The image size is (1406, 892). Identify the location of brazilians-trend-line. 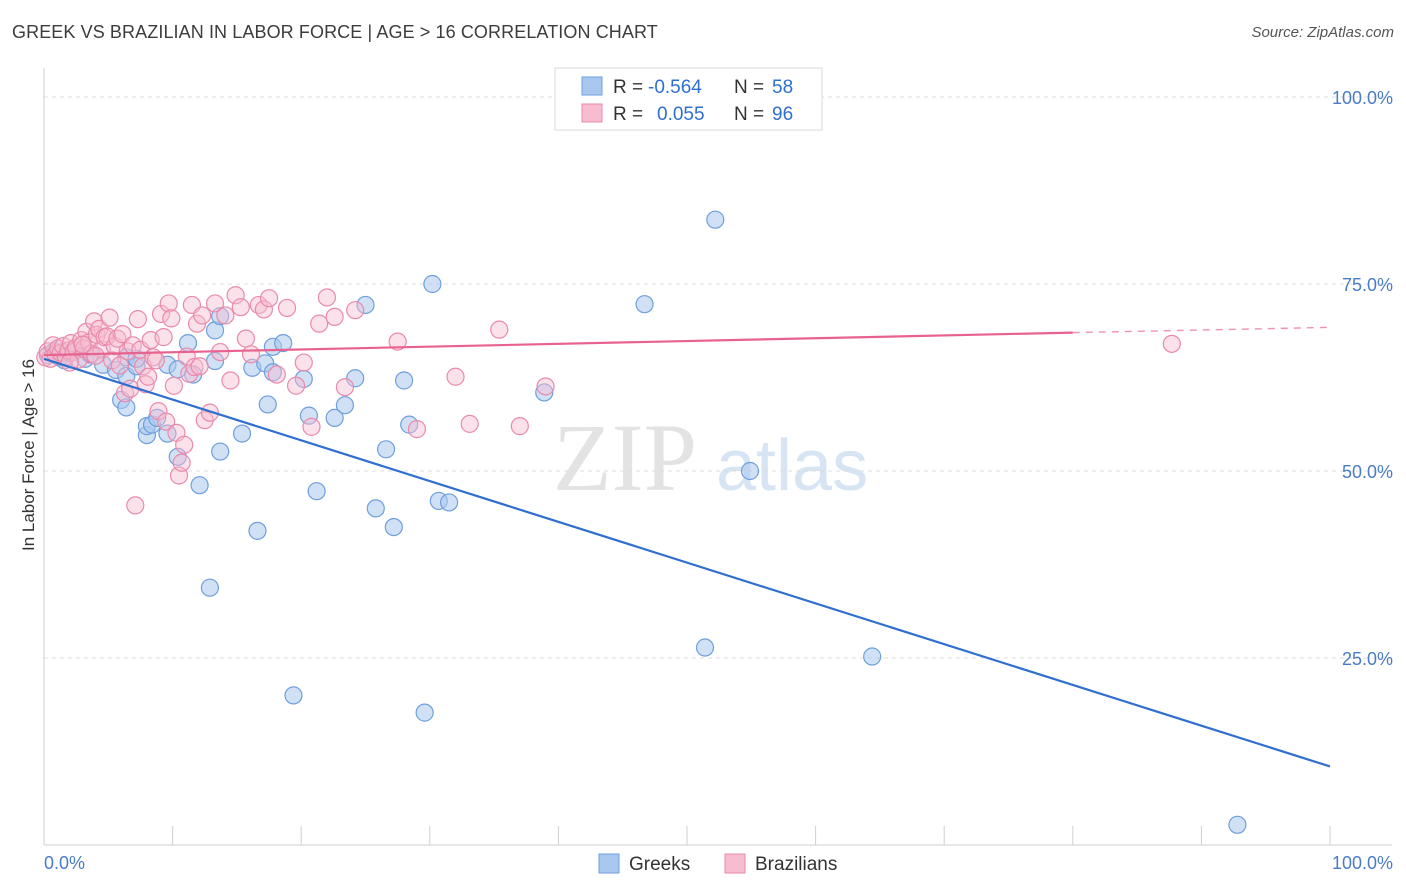
(558, 344).